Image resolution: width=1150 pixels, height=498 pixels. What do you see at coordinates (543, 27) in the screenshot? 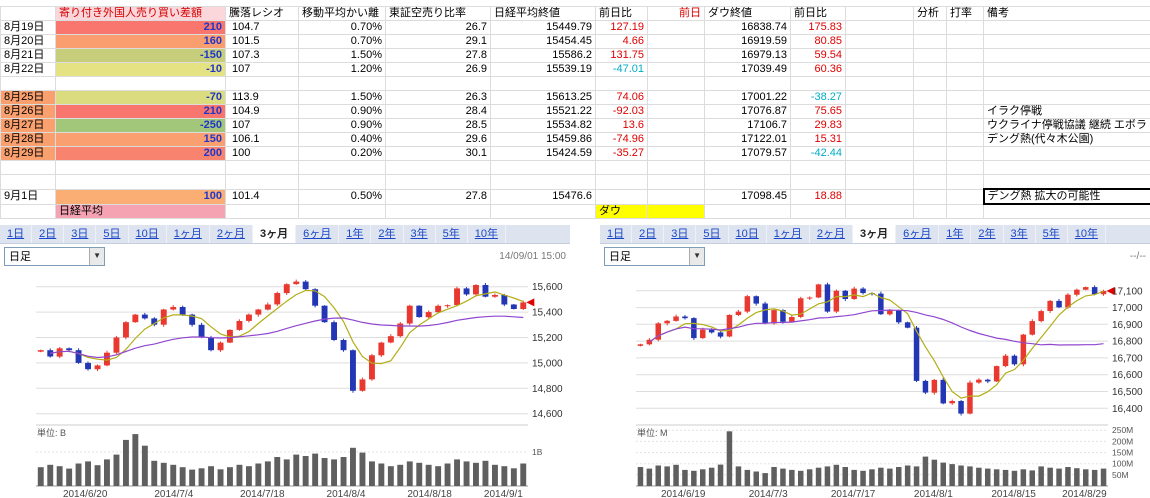
I see `nikkei-cell: 15449.79` at bounding box center [543, 27].